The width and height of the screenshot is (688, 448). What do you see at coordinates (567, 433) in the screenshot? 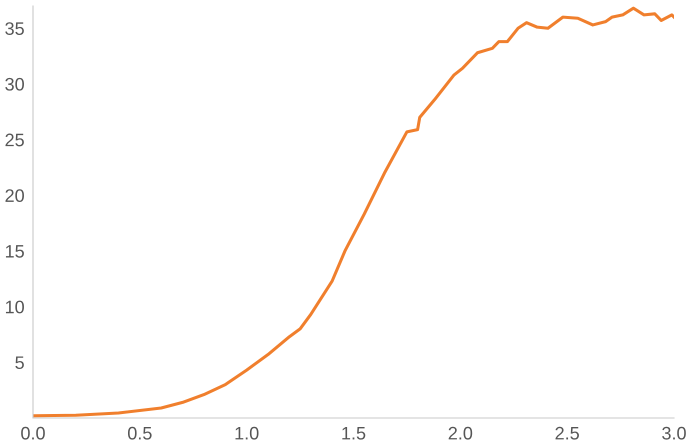
I see `x-tick-label: 2.5` at bounding box center [567, 433].